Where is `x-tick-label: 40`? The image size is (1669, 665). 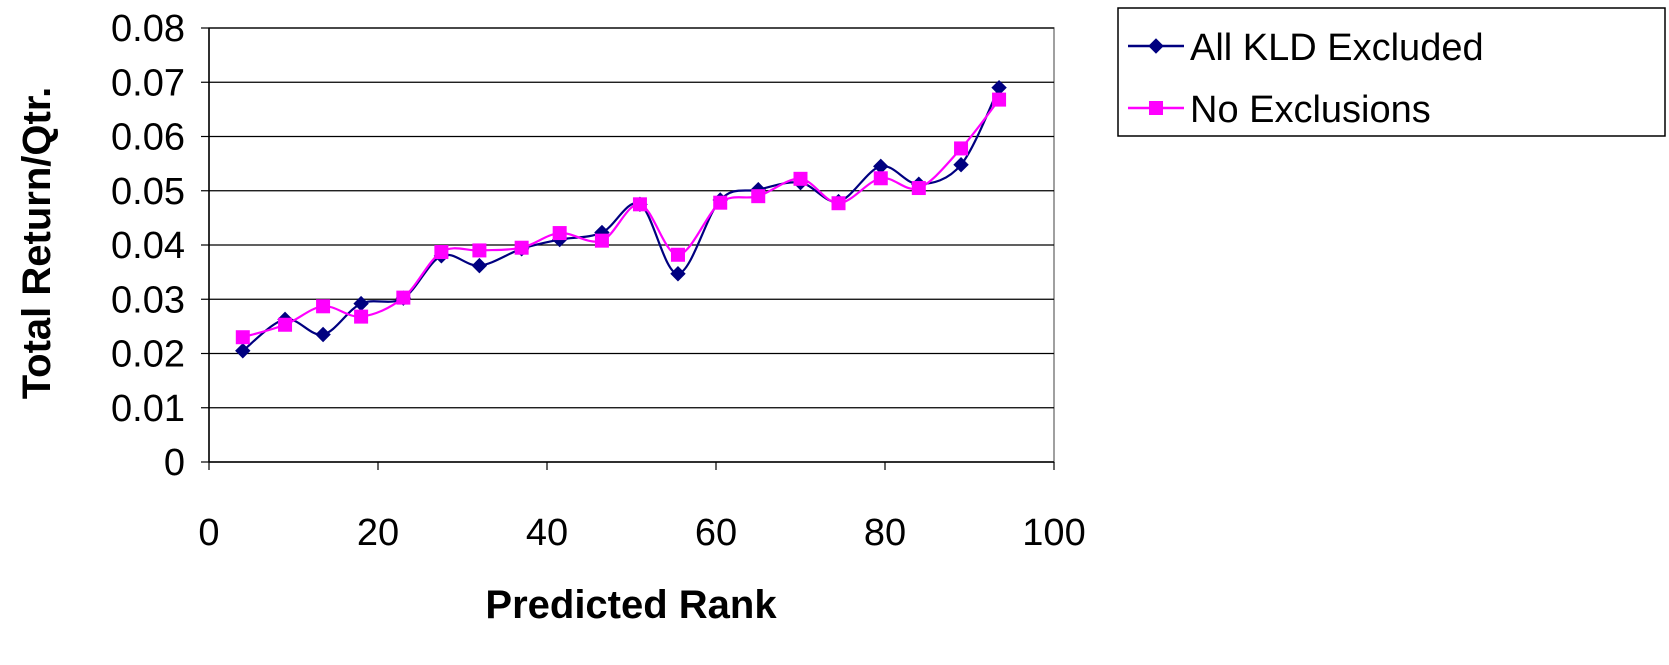 x-tick-label: 40 is located at coordinates (547, 533).